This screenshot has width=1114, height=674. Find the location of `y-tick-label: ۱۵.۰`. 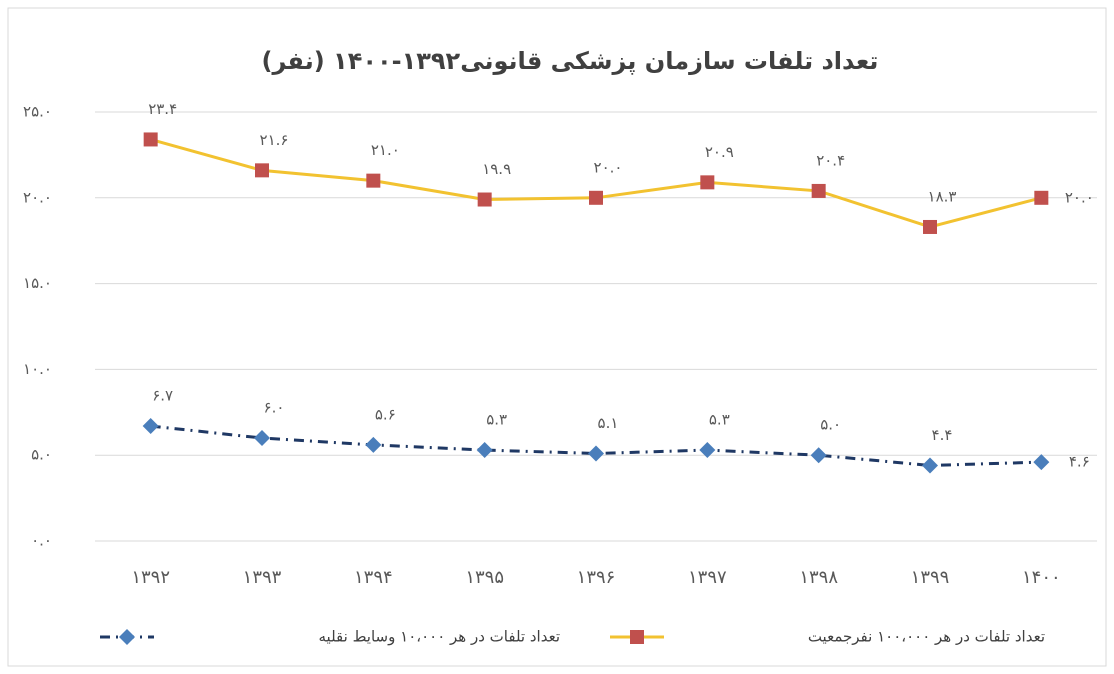

y-tick-label: ۱۵.۰ is located at coordinates (37, 283).